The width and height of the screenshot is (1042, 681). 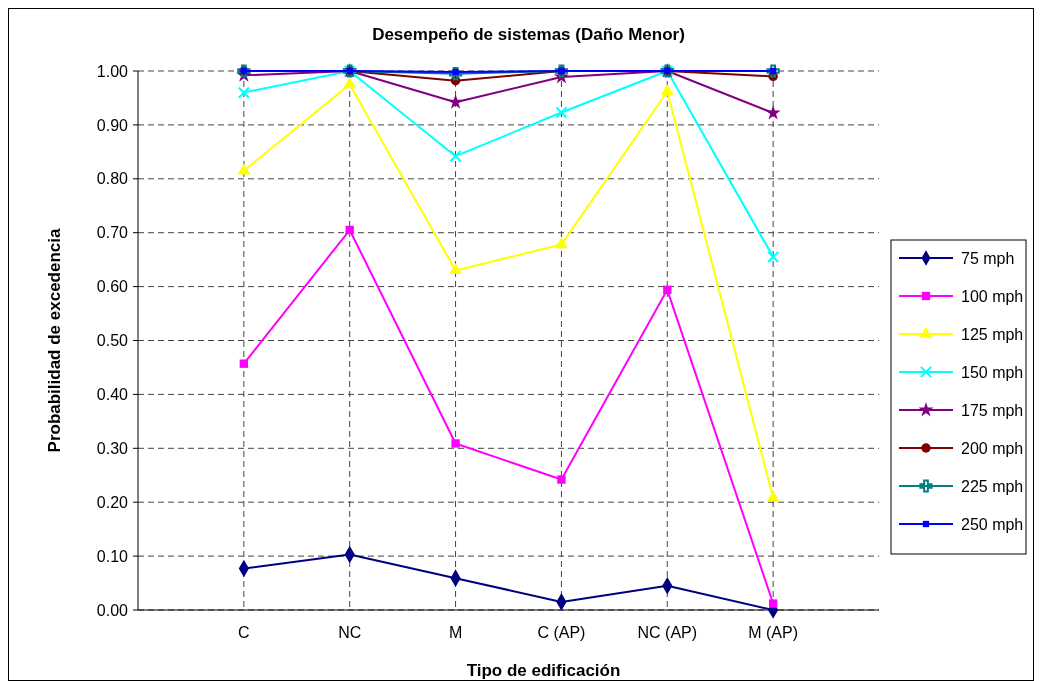 I want to click on y-tick-label: 0.80, so click(x=112, y=179).